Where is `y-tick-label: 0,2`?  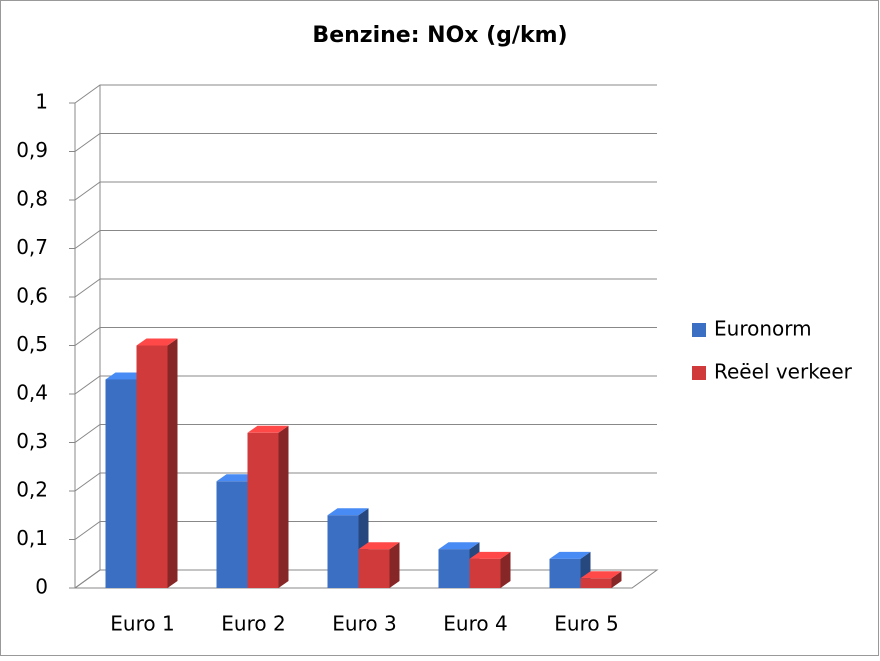
y-tick-label: 0,2 is located at coordinates (32, 490).